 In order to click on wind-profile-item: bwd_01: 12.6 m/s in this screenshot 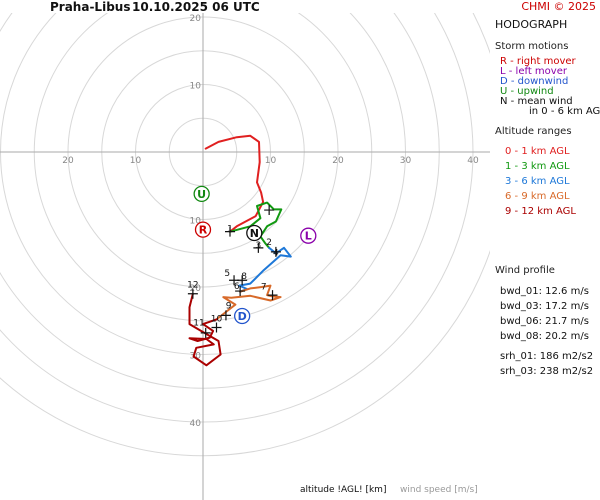, I will do `click(544, 291)`.